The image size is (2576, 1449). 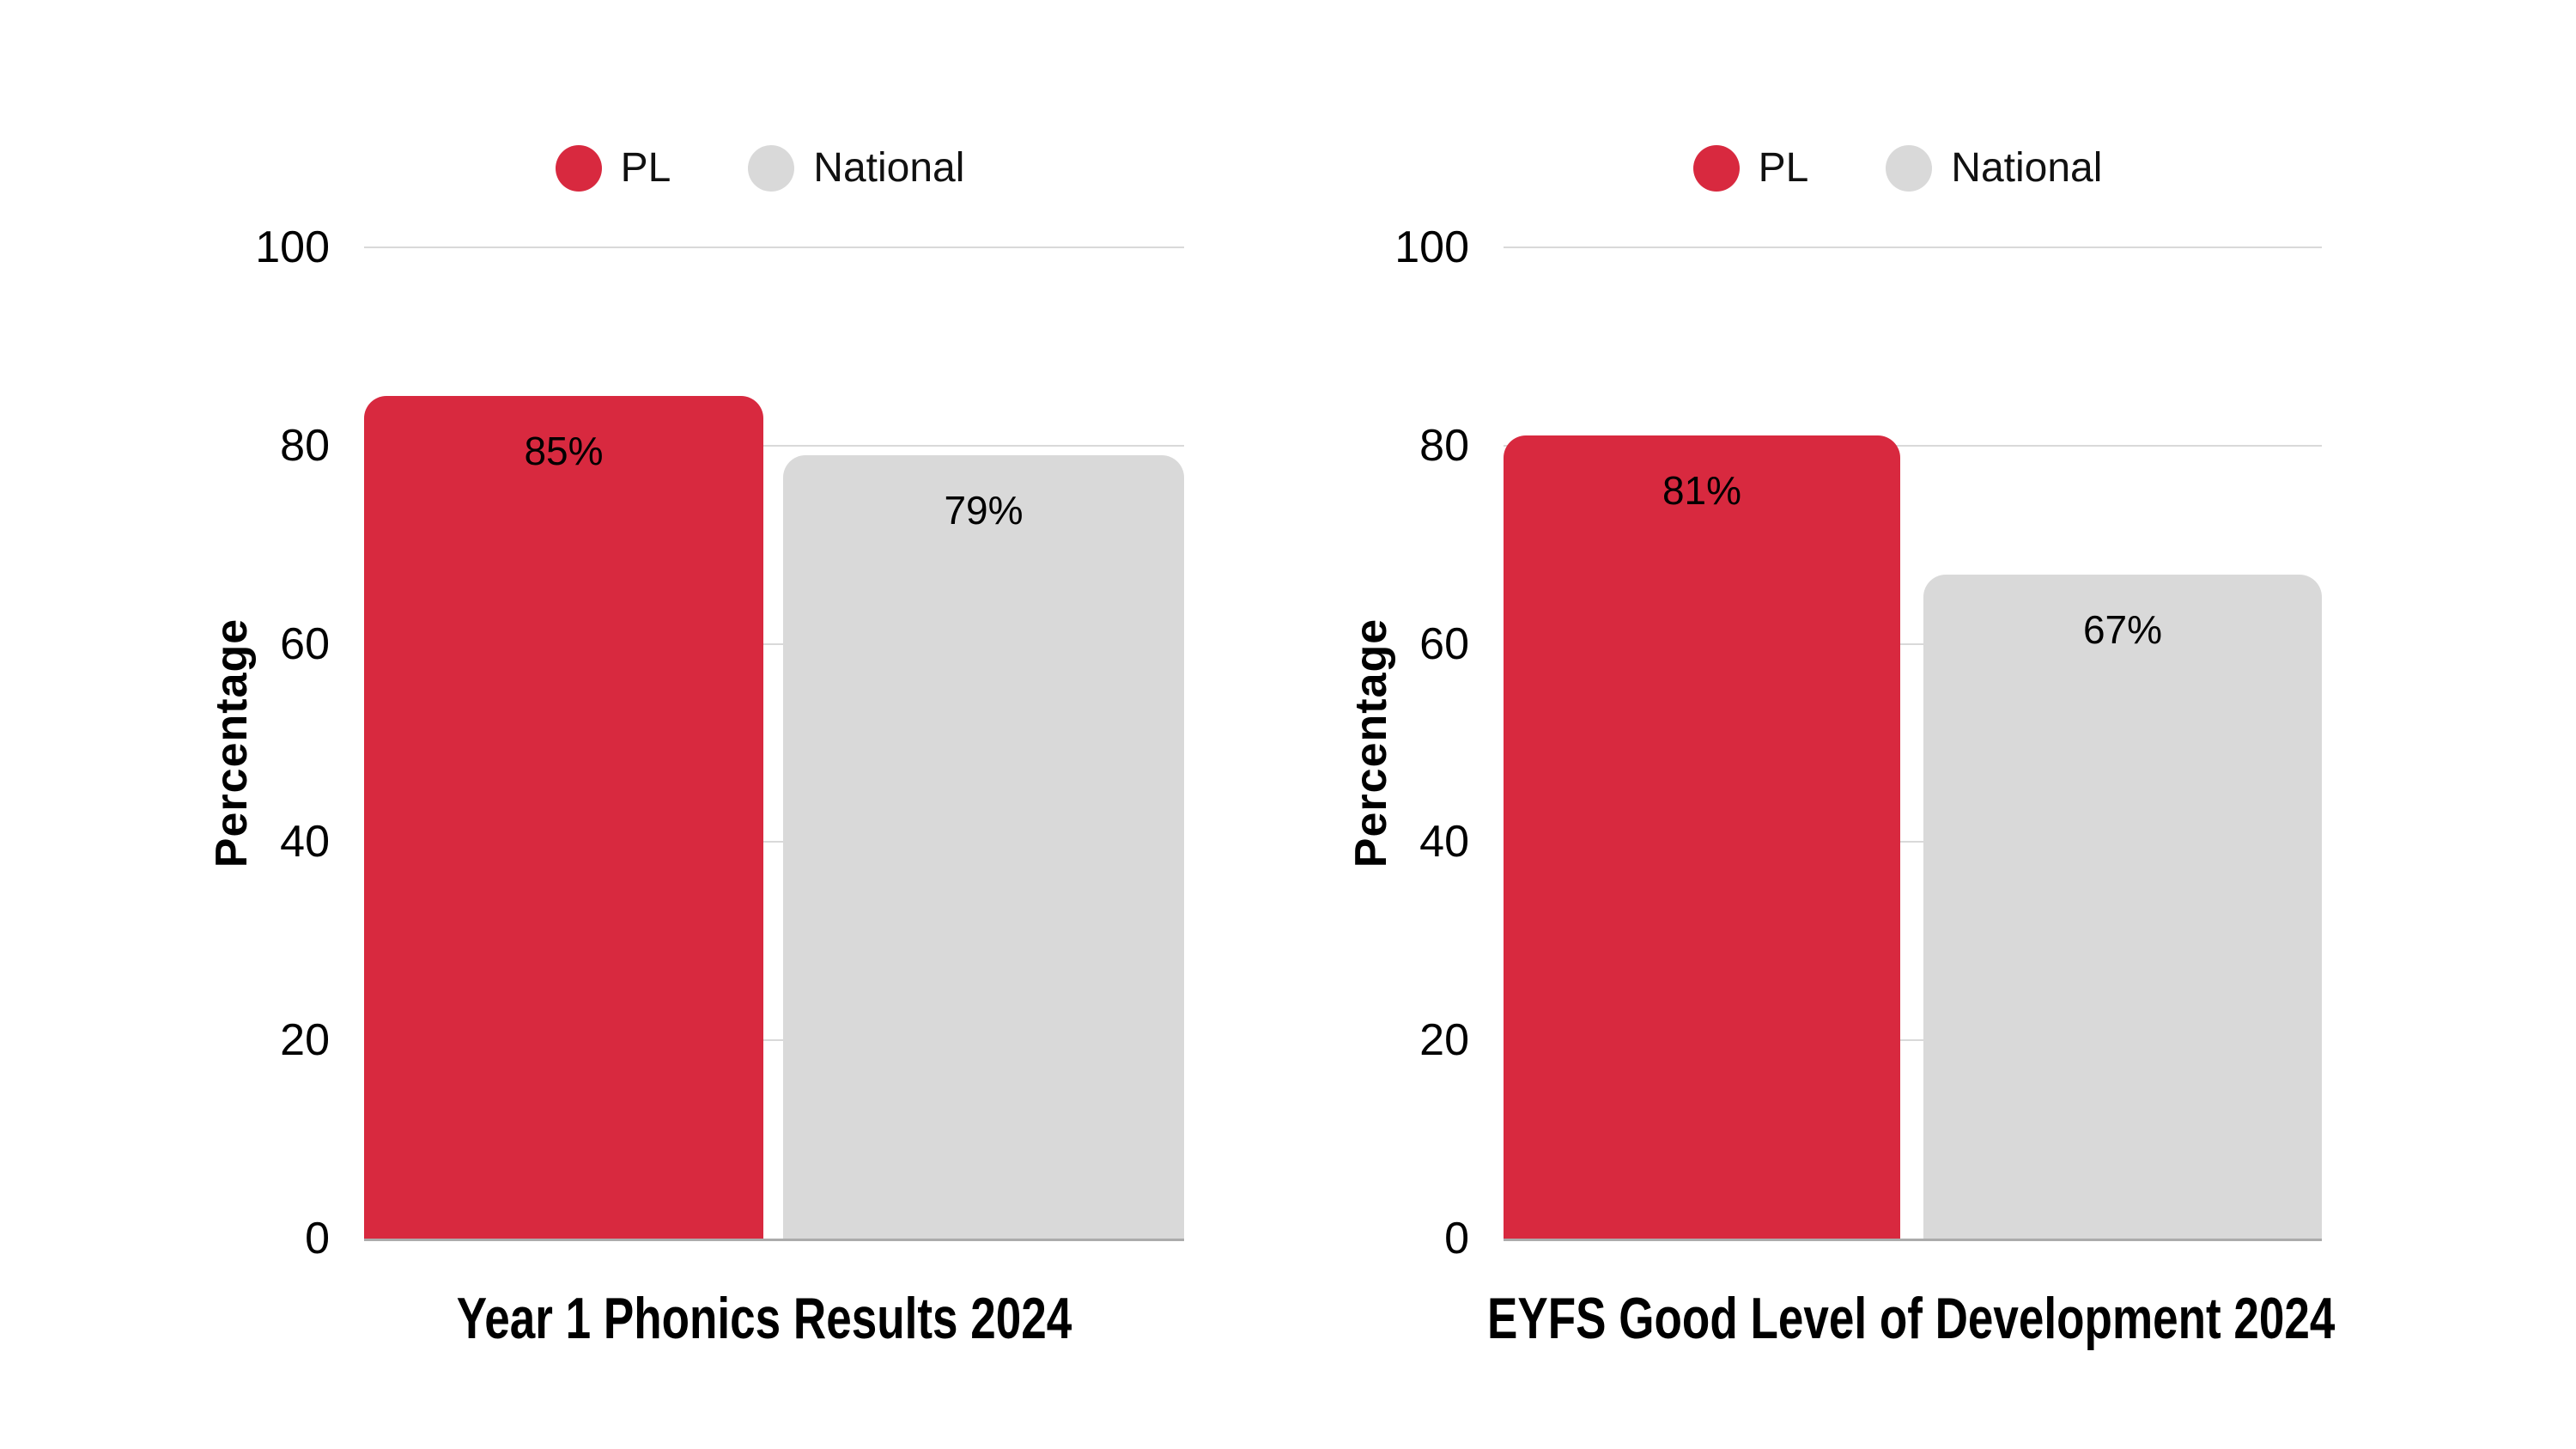 What do you see at coordinates (1702, 490) in the screenshot?
I see `bar-value-label-pl: 81%` at bounding box center [1702, 490].